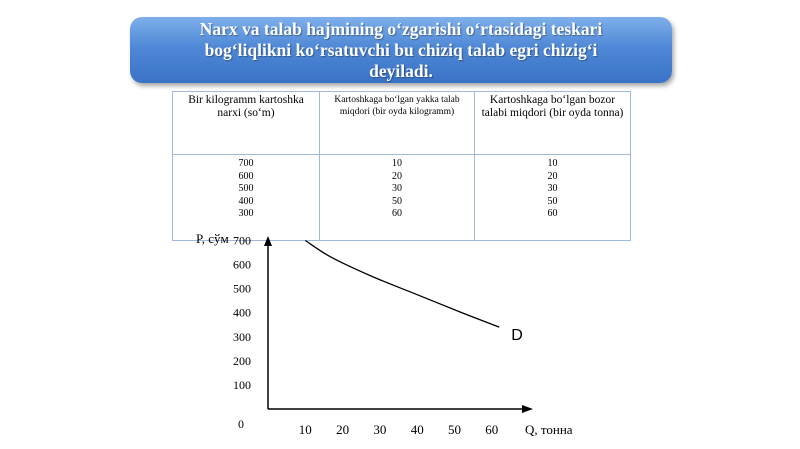  I want to click on market-demand-column: 10 20 30 50 60, so click(552, 197).